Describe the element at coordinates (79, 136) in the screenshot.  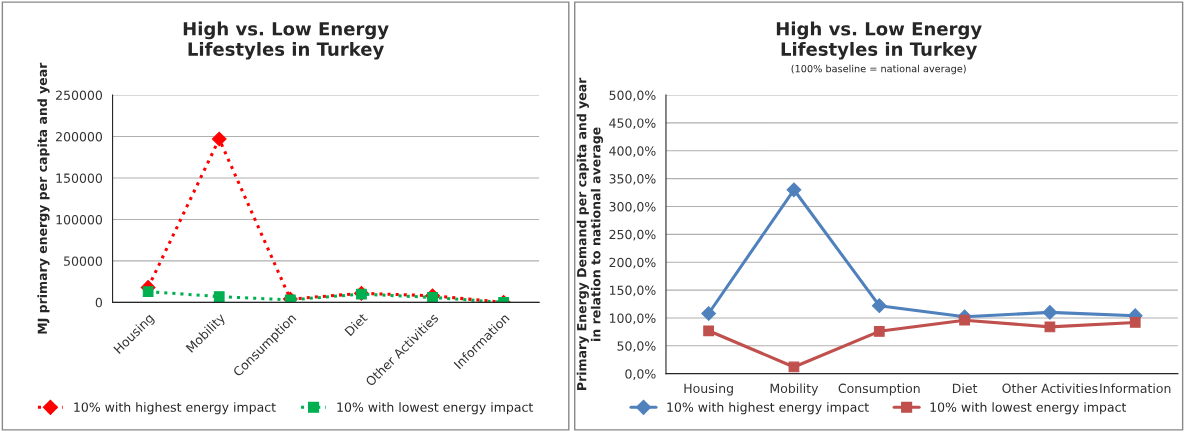
I see `y-tick-label: 200000` at that location.